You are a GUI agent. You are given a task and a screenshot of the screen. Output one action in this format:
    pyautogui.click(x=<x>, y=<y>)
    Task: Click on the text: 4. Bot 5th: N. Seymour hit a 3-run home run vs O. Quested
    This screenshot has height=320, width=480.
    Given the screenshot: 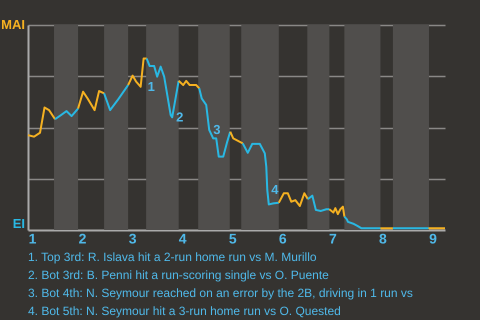 What is the action you would take?
    pyautogui.click(x=184, y=311)
    